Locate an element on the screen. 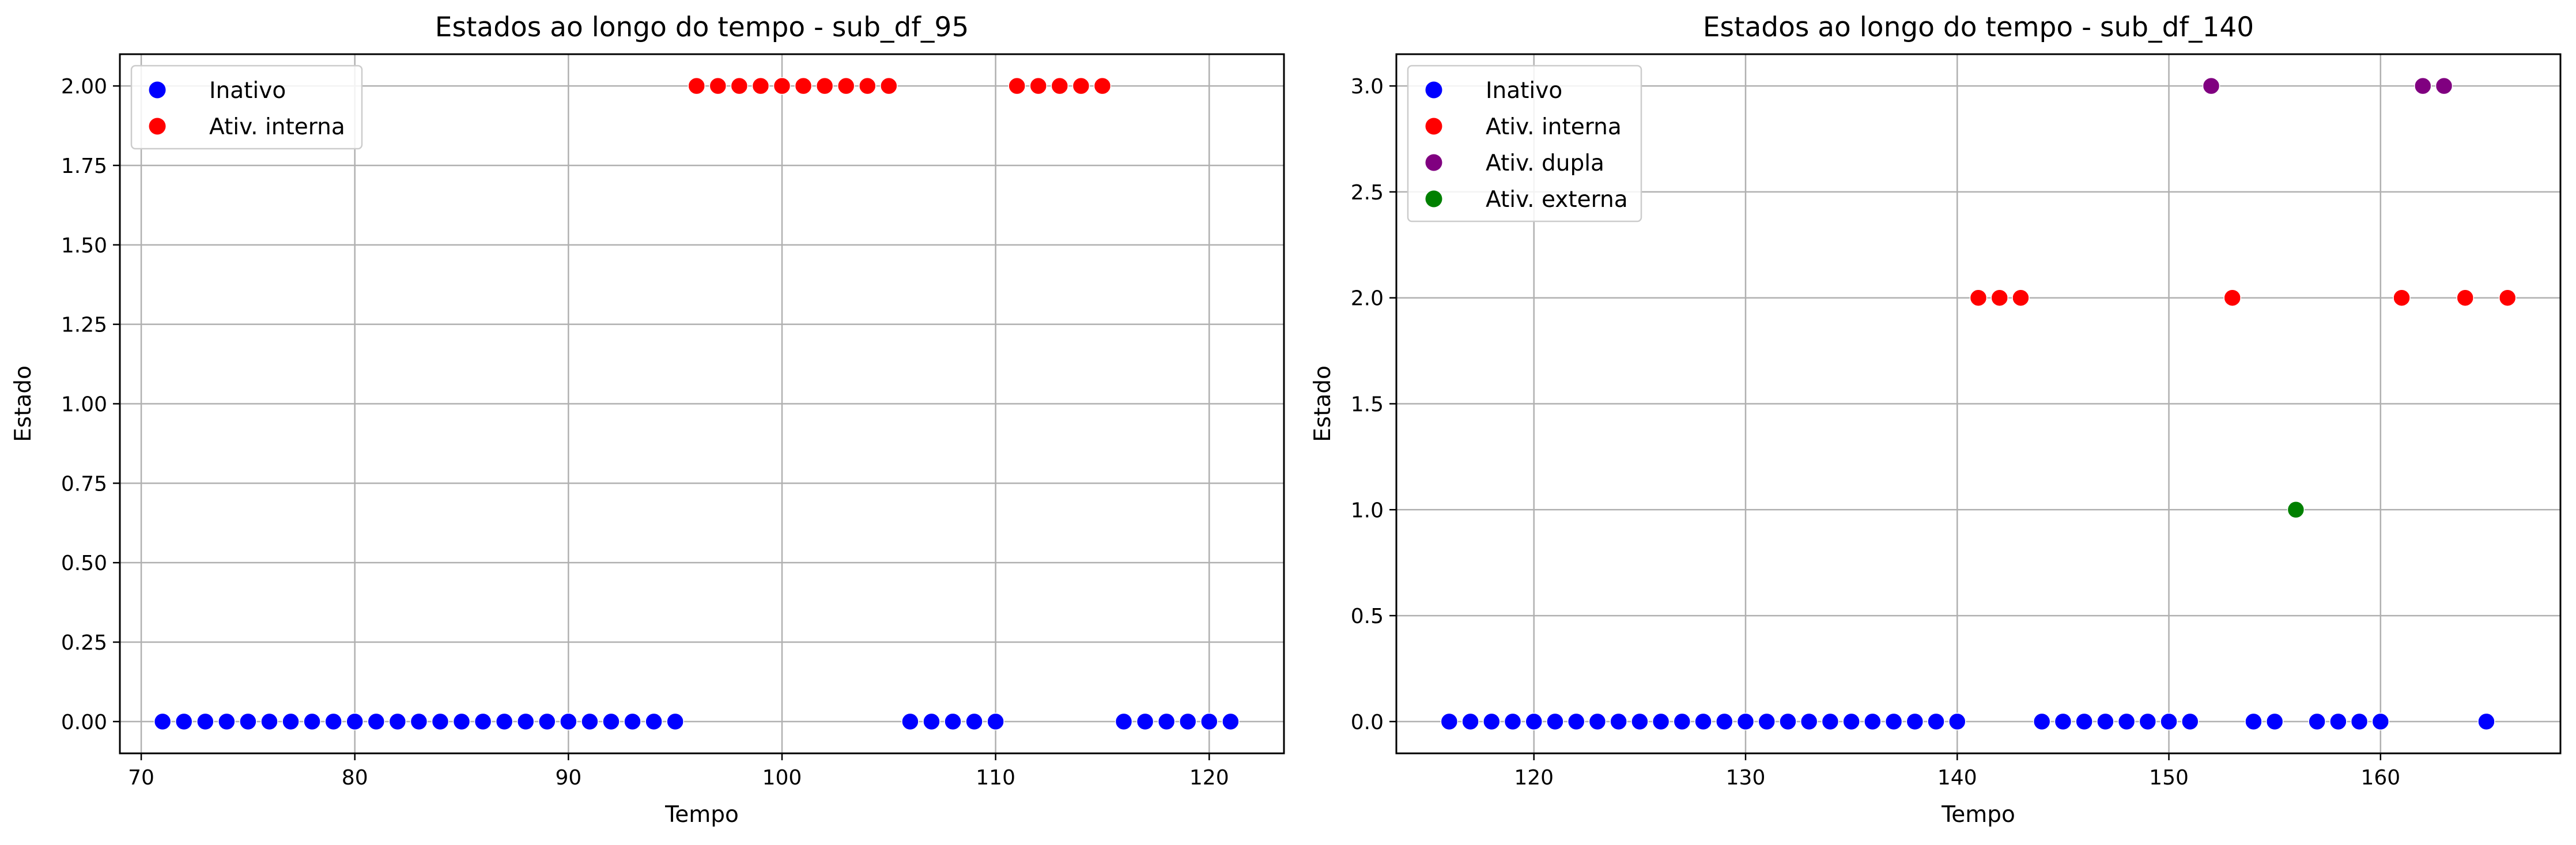 Image resolution: width=2576 pixels, height=845 pixels. y-tick-label: 1.75 is located at coordinates (84, 166).